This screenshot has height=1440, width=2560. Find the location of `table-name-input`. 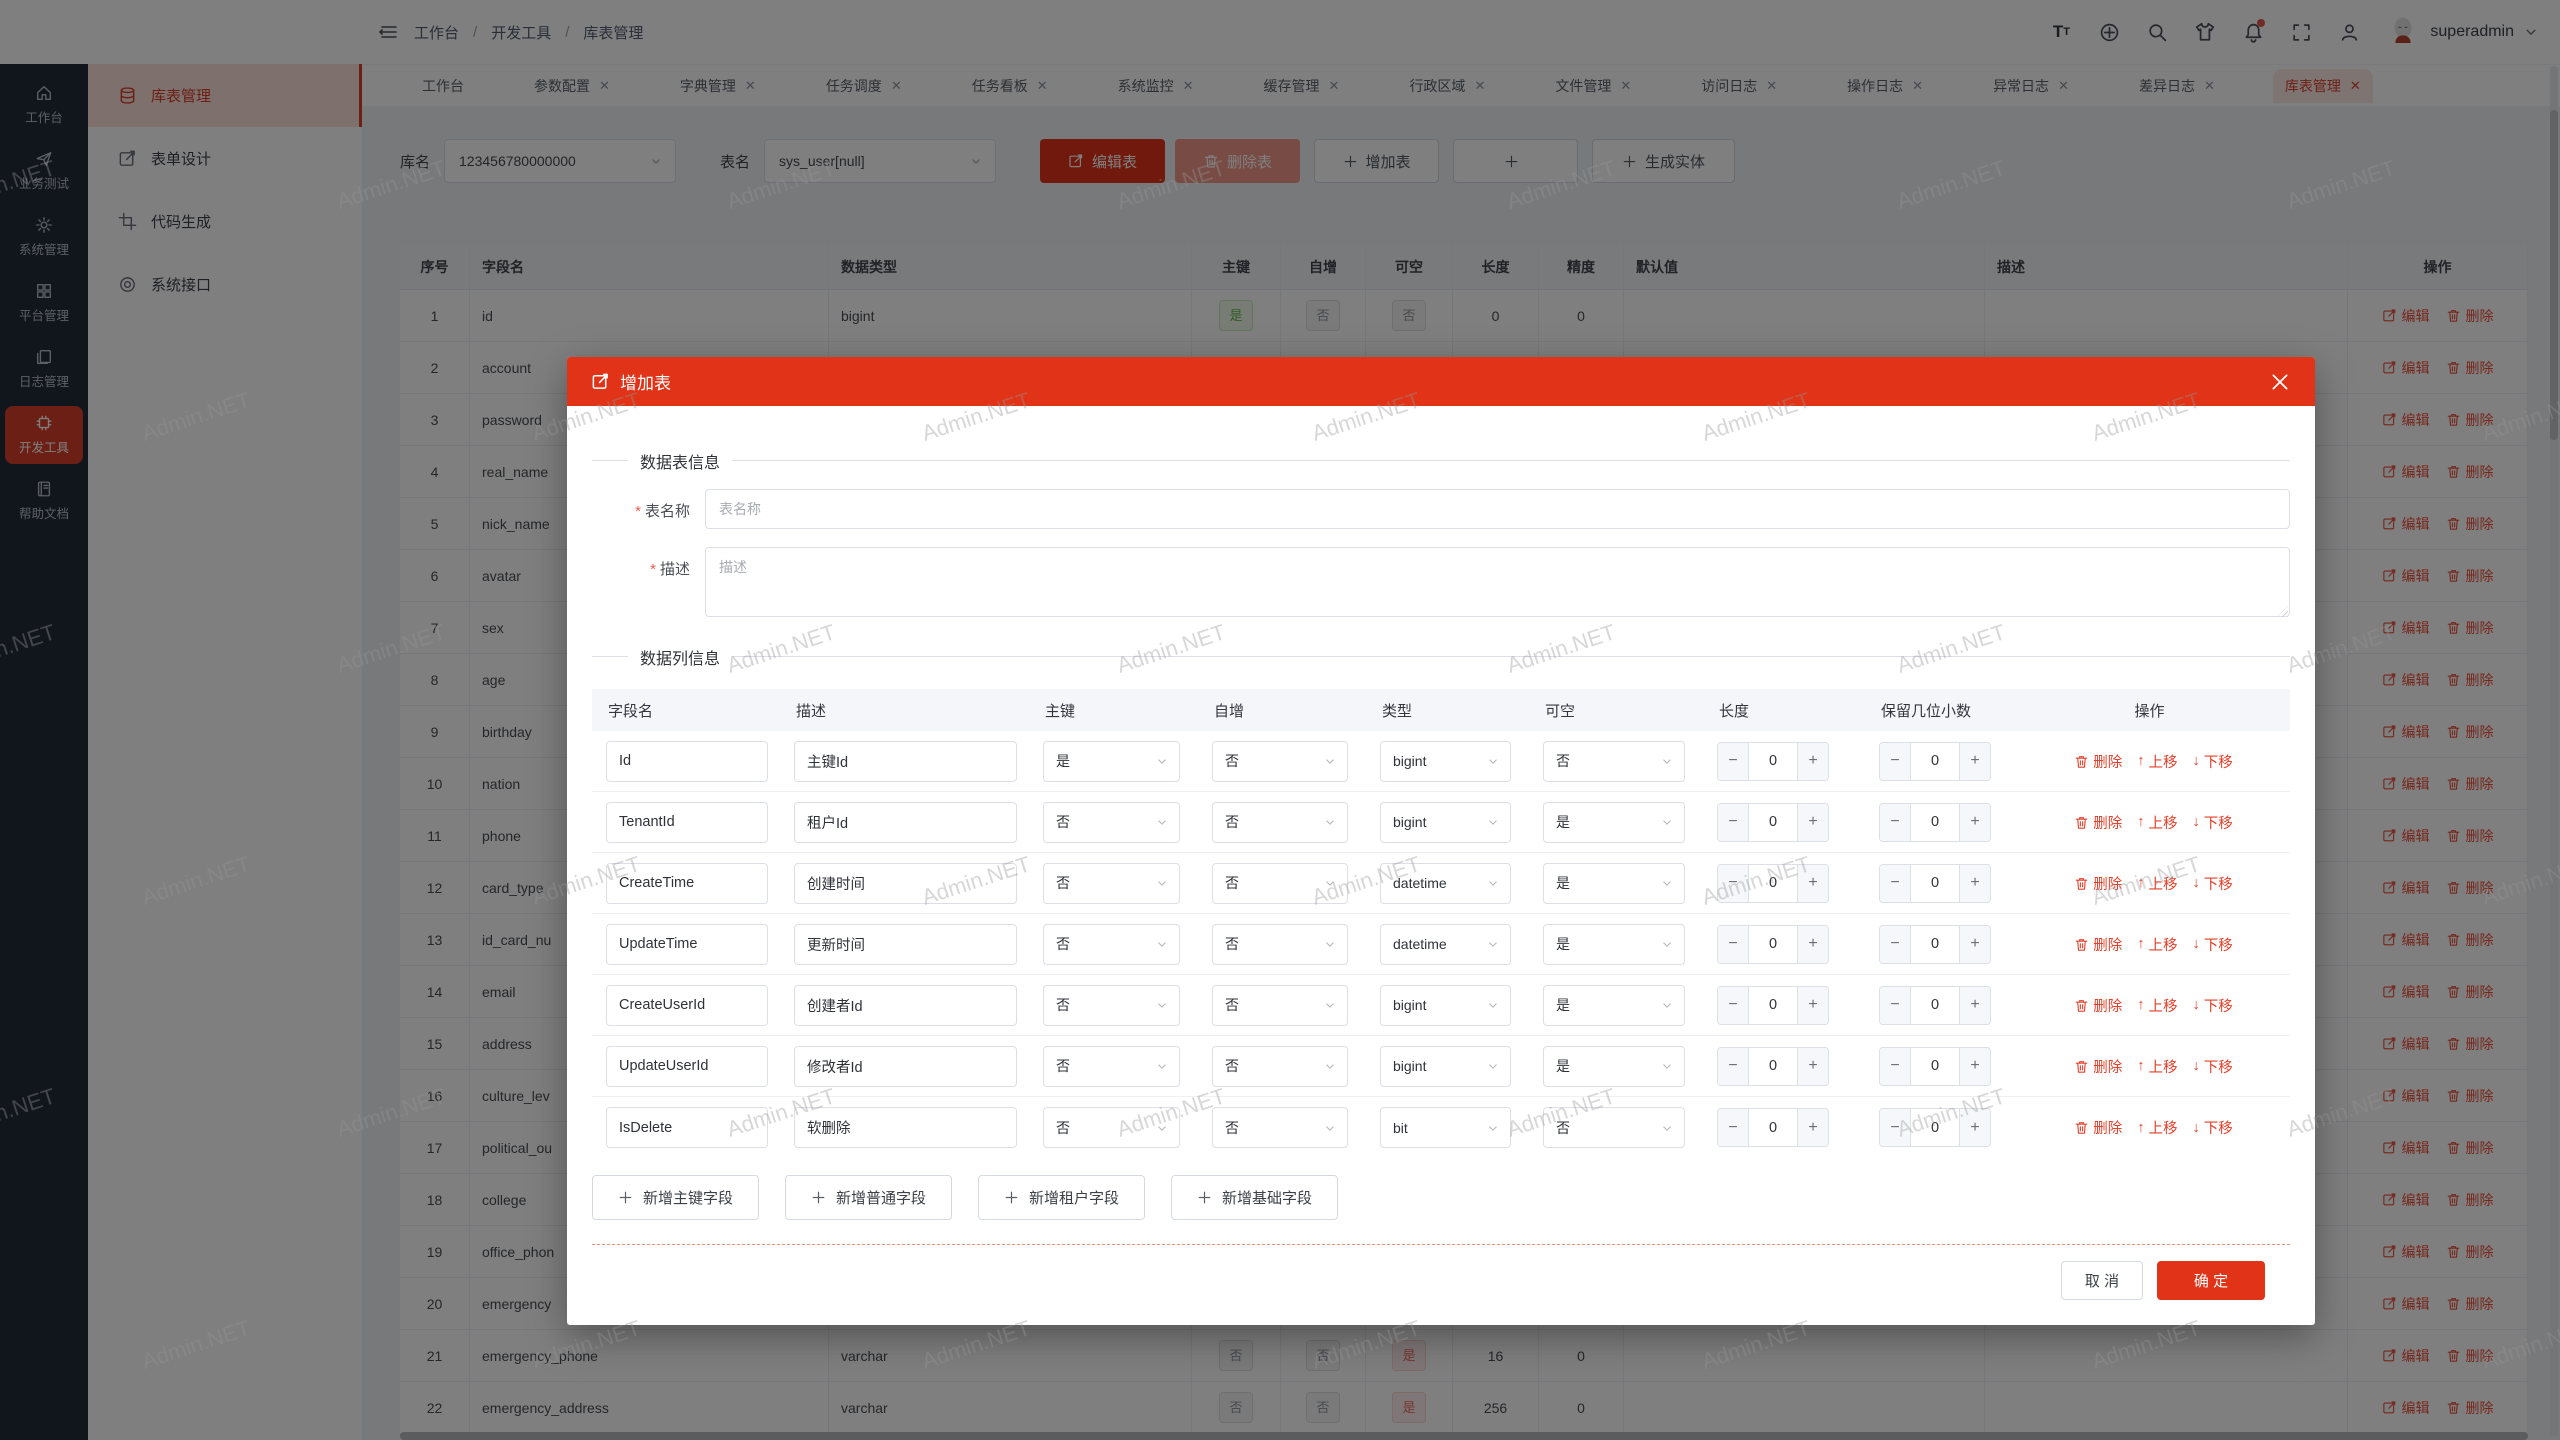

table-name-input is located at coordinates (1497, 509).